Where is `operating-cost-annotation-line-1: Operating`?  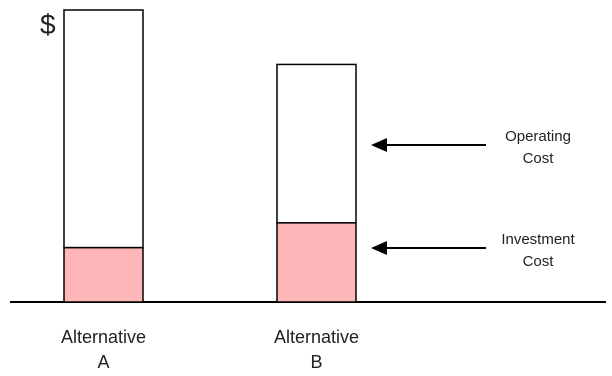 operating-cost-annotation-line-1: Operating is located at coordinates (538, 136).